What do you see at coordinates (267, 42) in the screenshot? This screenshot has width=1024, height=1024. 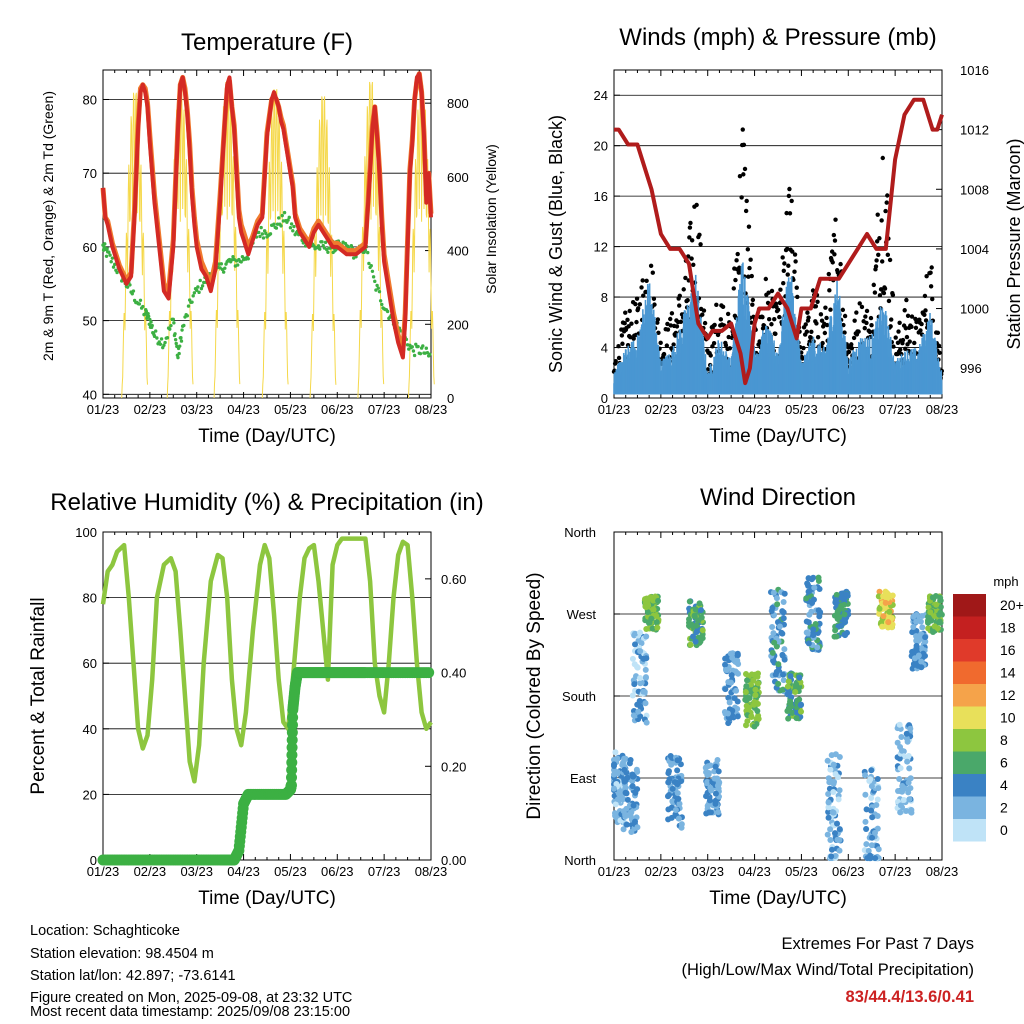 I see `chart-title: Temperature (F)` at bounding box center [267, 42].